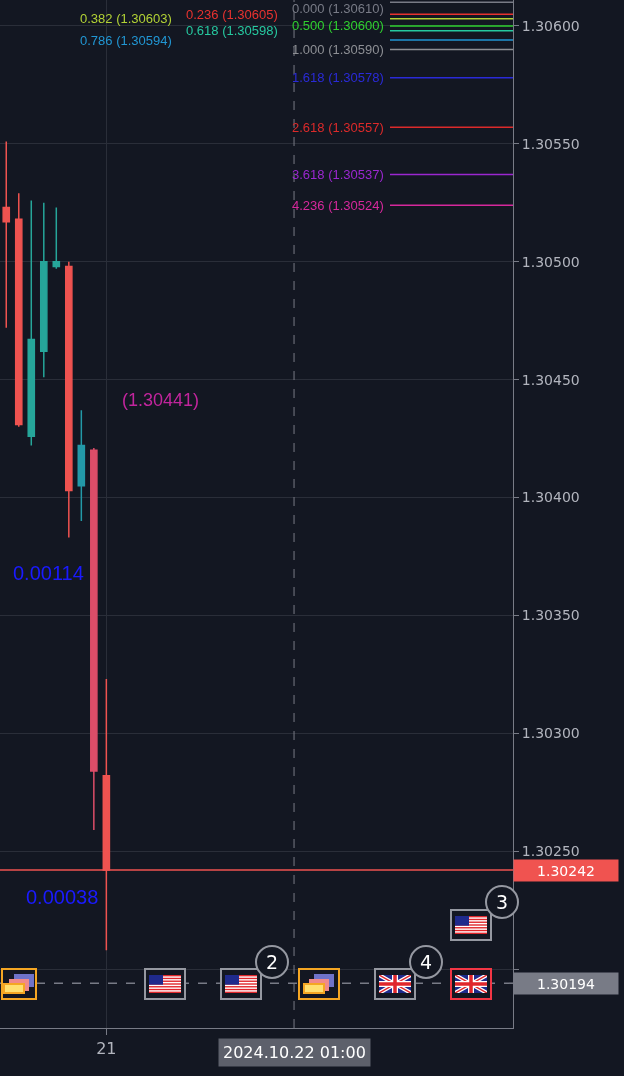 This screenshot has width=624, height=1076. I want to click on ref-line-label: 0.618 (1.30598), so click(232, 30).